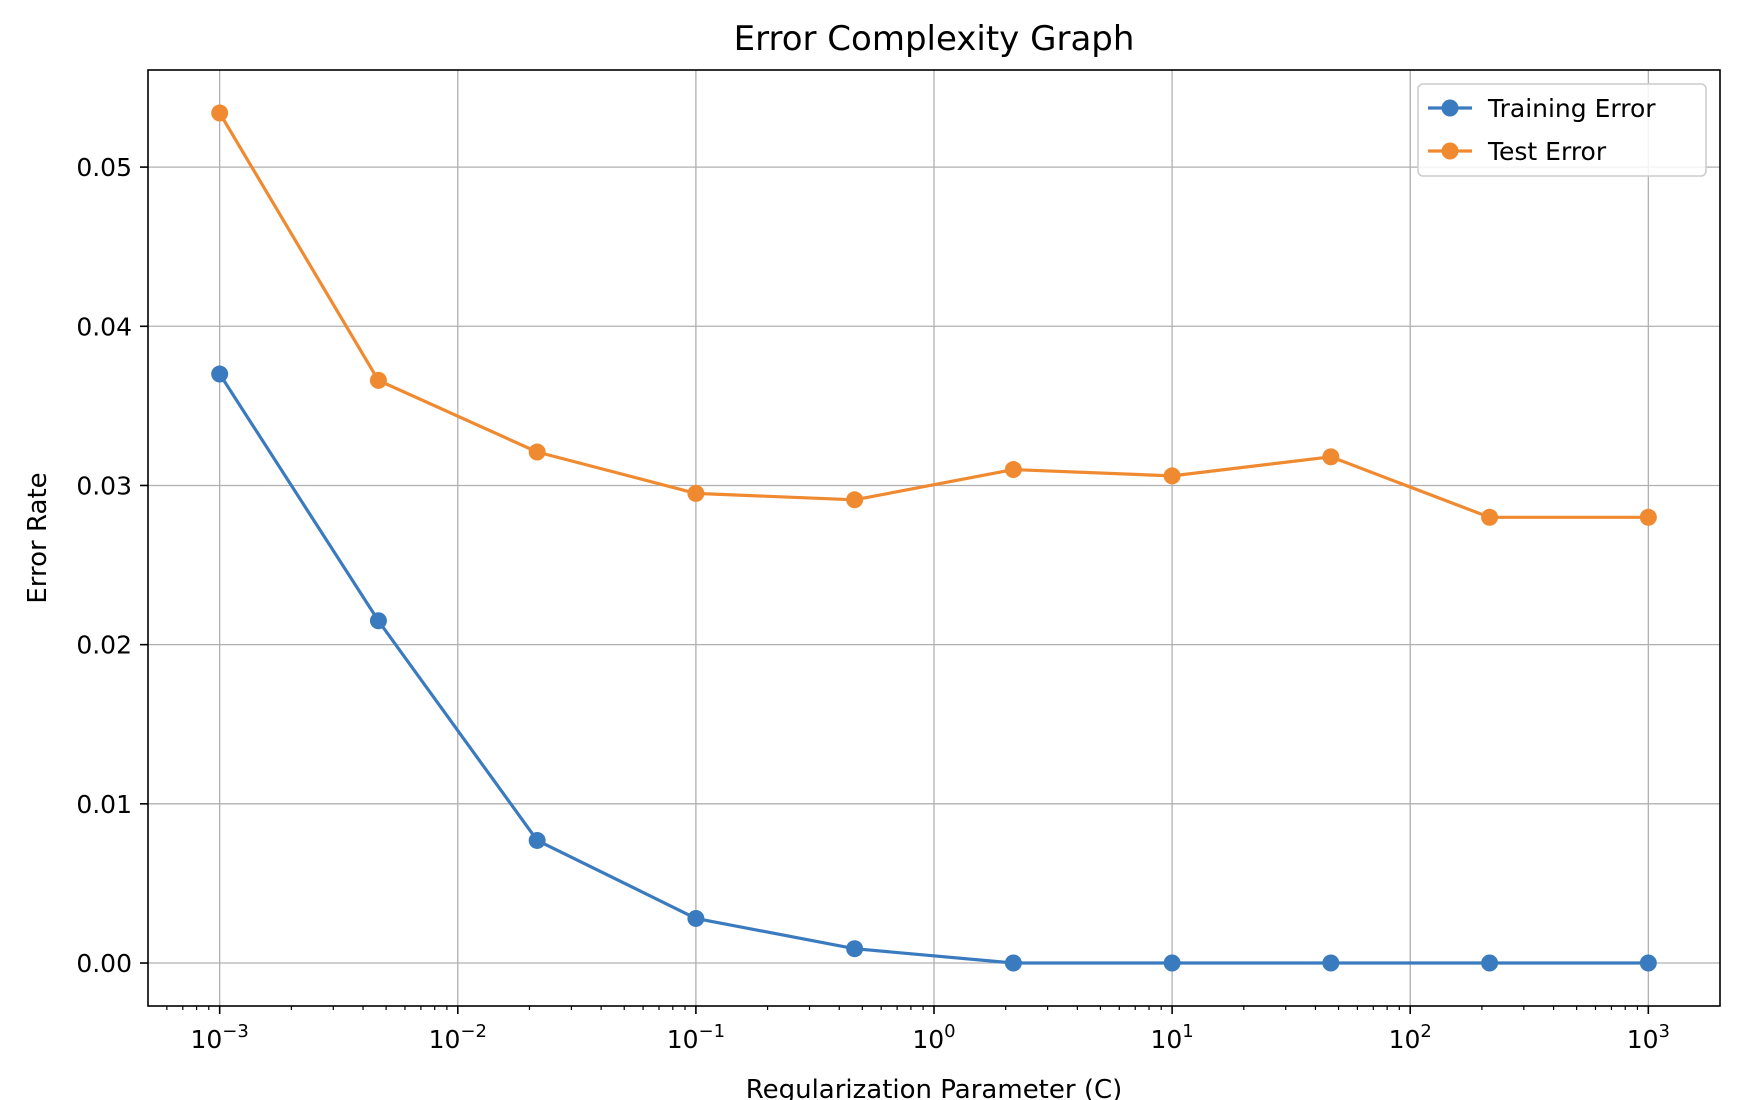 Image resolution: width=1762 pixels, height=1100 pixels. Describe the element at coordinates (1187, 1031) in the screenshot. I see `x-tick-label-exponent: 1` at that location.